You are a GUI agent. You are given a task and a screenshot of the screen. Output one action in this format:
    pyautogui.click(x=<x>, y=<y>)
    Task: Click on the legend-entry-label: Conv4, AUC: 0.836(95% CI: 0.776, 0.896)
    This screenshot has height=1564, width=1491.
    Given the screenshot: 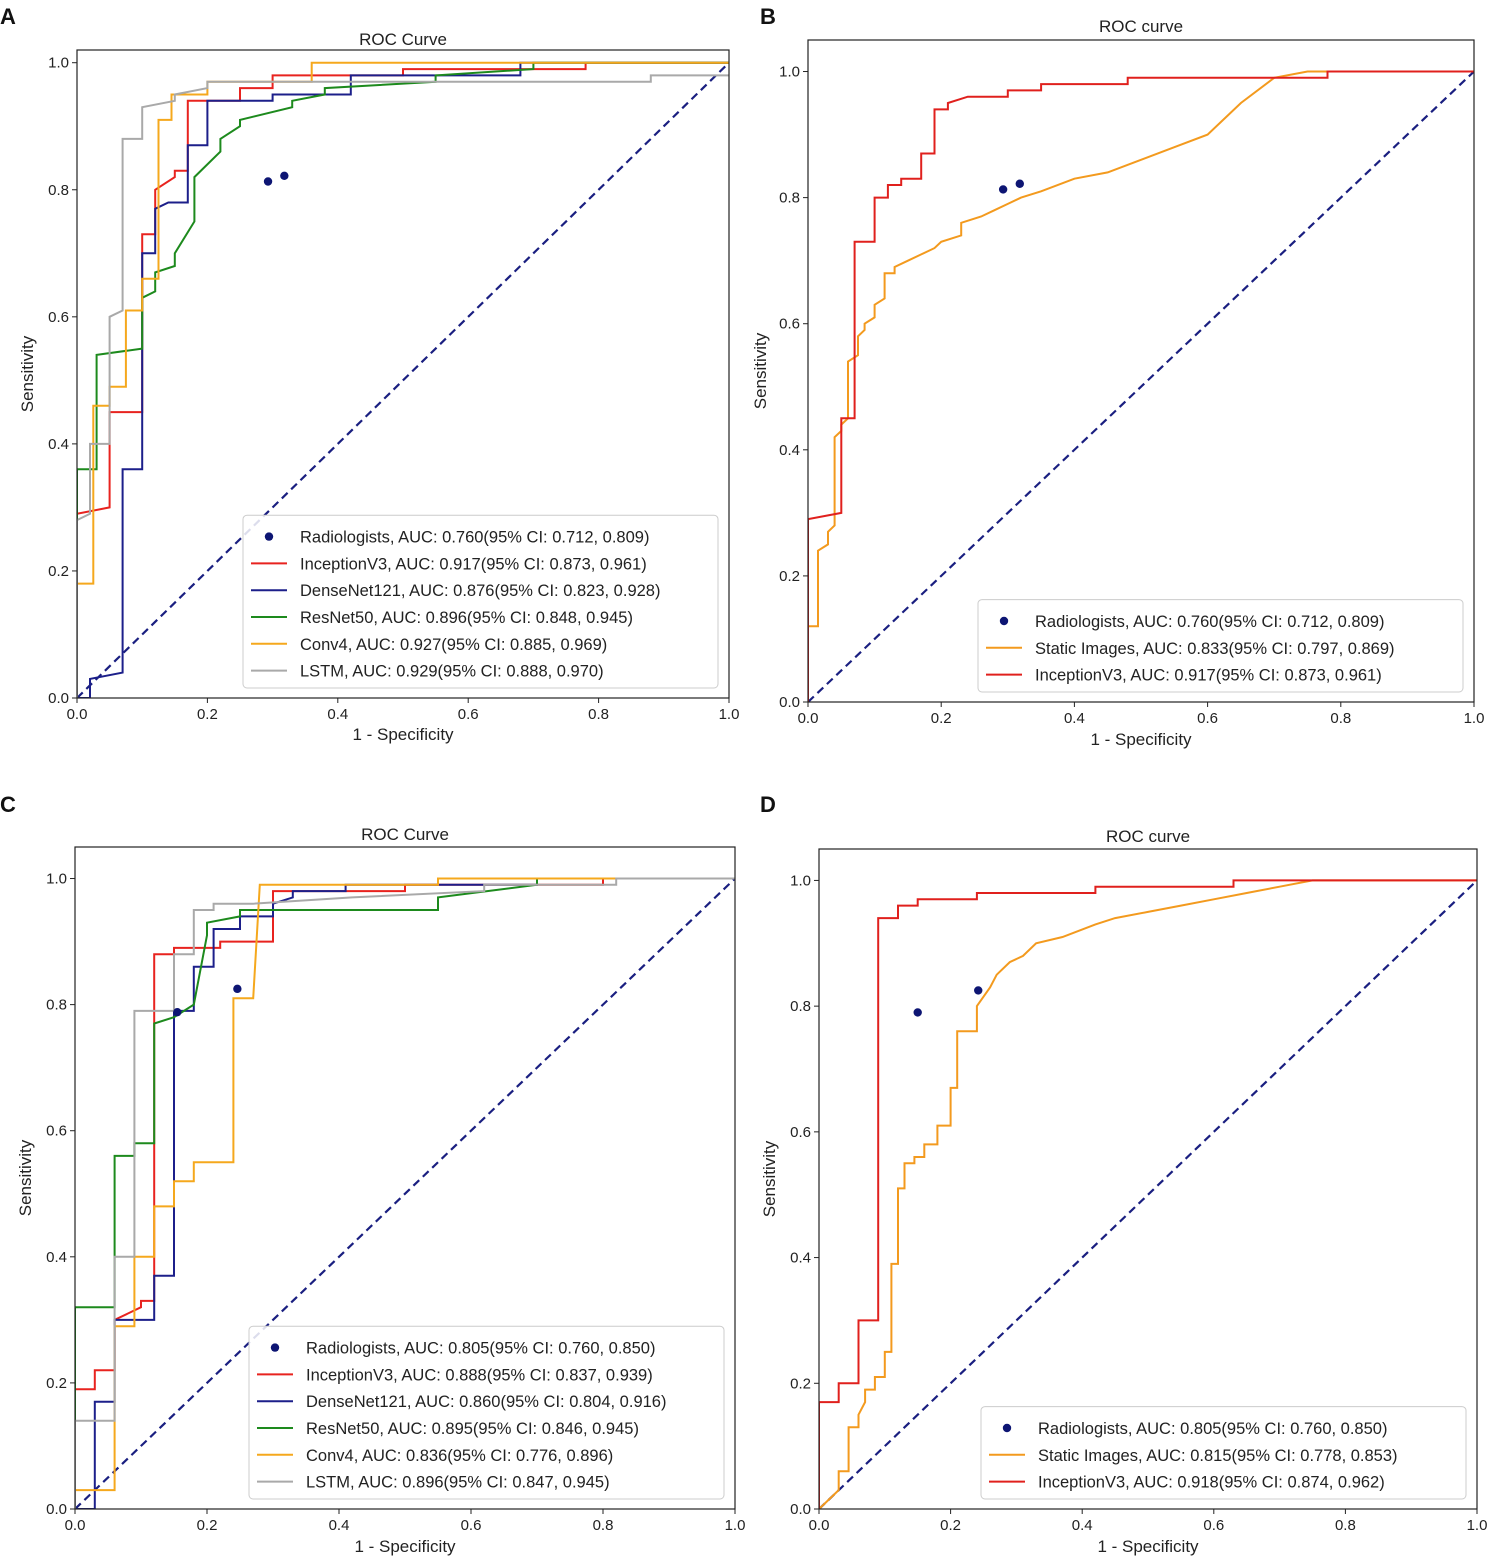 What is the action you would take?
    pyautogui.click(x=459, y=1456)
    